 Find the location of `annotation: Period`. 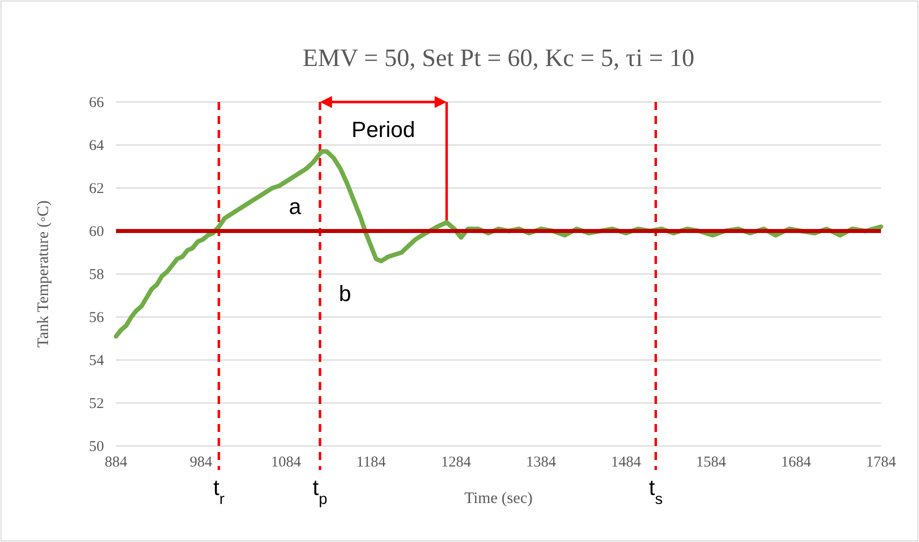

annotation: Period is located at coordinates (384, 129).